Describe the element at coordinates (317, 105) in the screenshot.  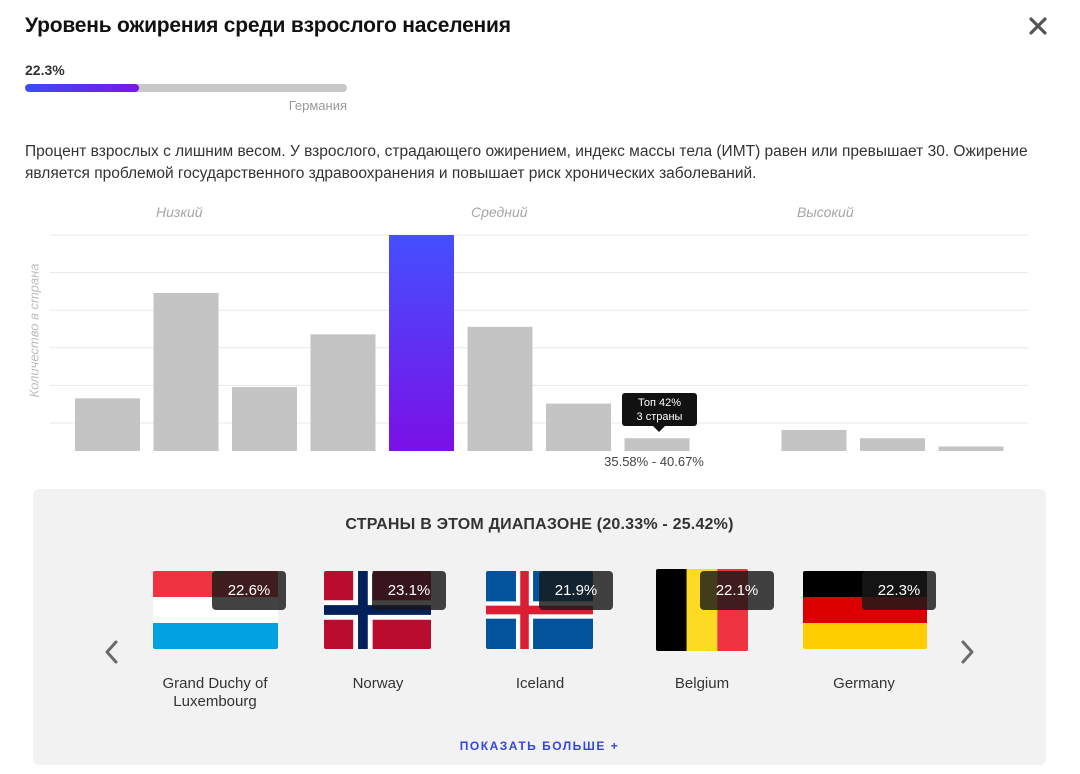
I see `country-caption: Германия` at that location.